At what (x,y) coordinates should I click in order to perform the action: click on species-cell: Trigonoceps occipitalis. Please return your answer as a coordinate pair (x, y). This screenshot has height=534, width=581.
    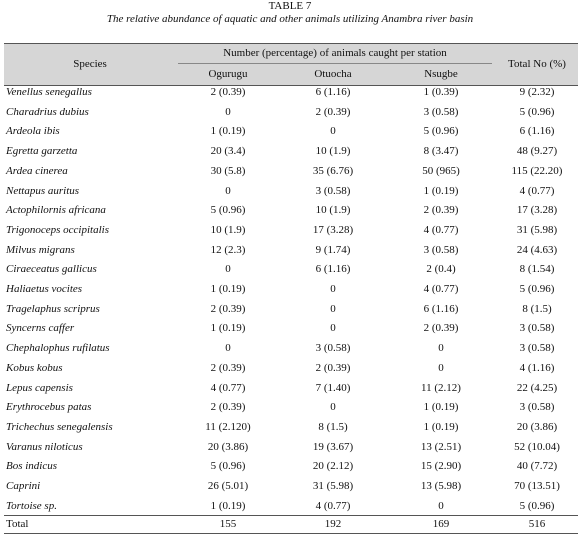
    Looking at the image, I should click on (57, 229).